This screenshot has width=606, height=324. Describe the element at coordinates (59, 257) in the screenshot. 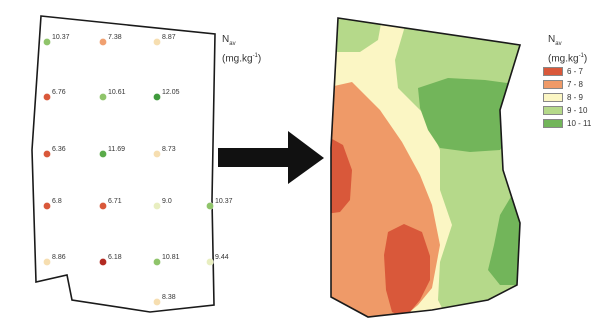

I see `sample-value-label: 8.86` at that location.